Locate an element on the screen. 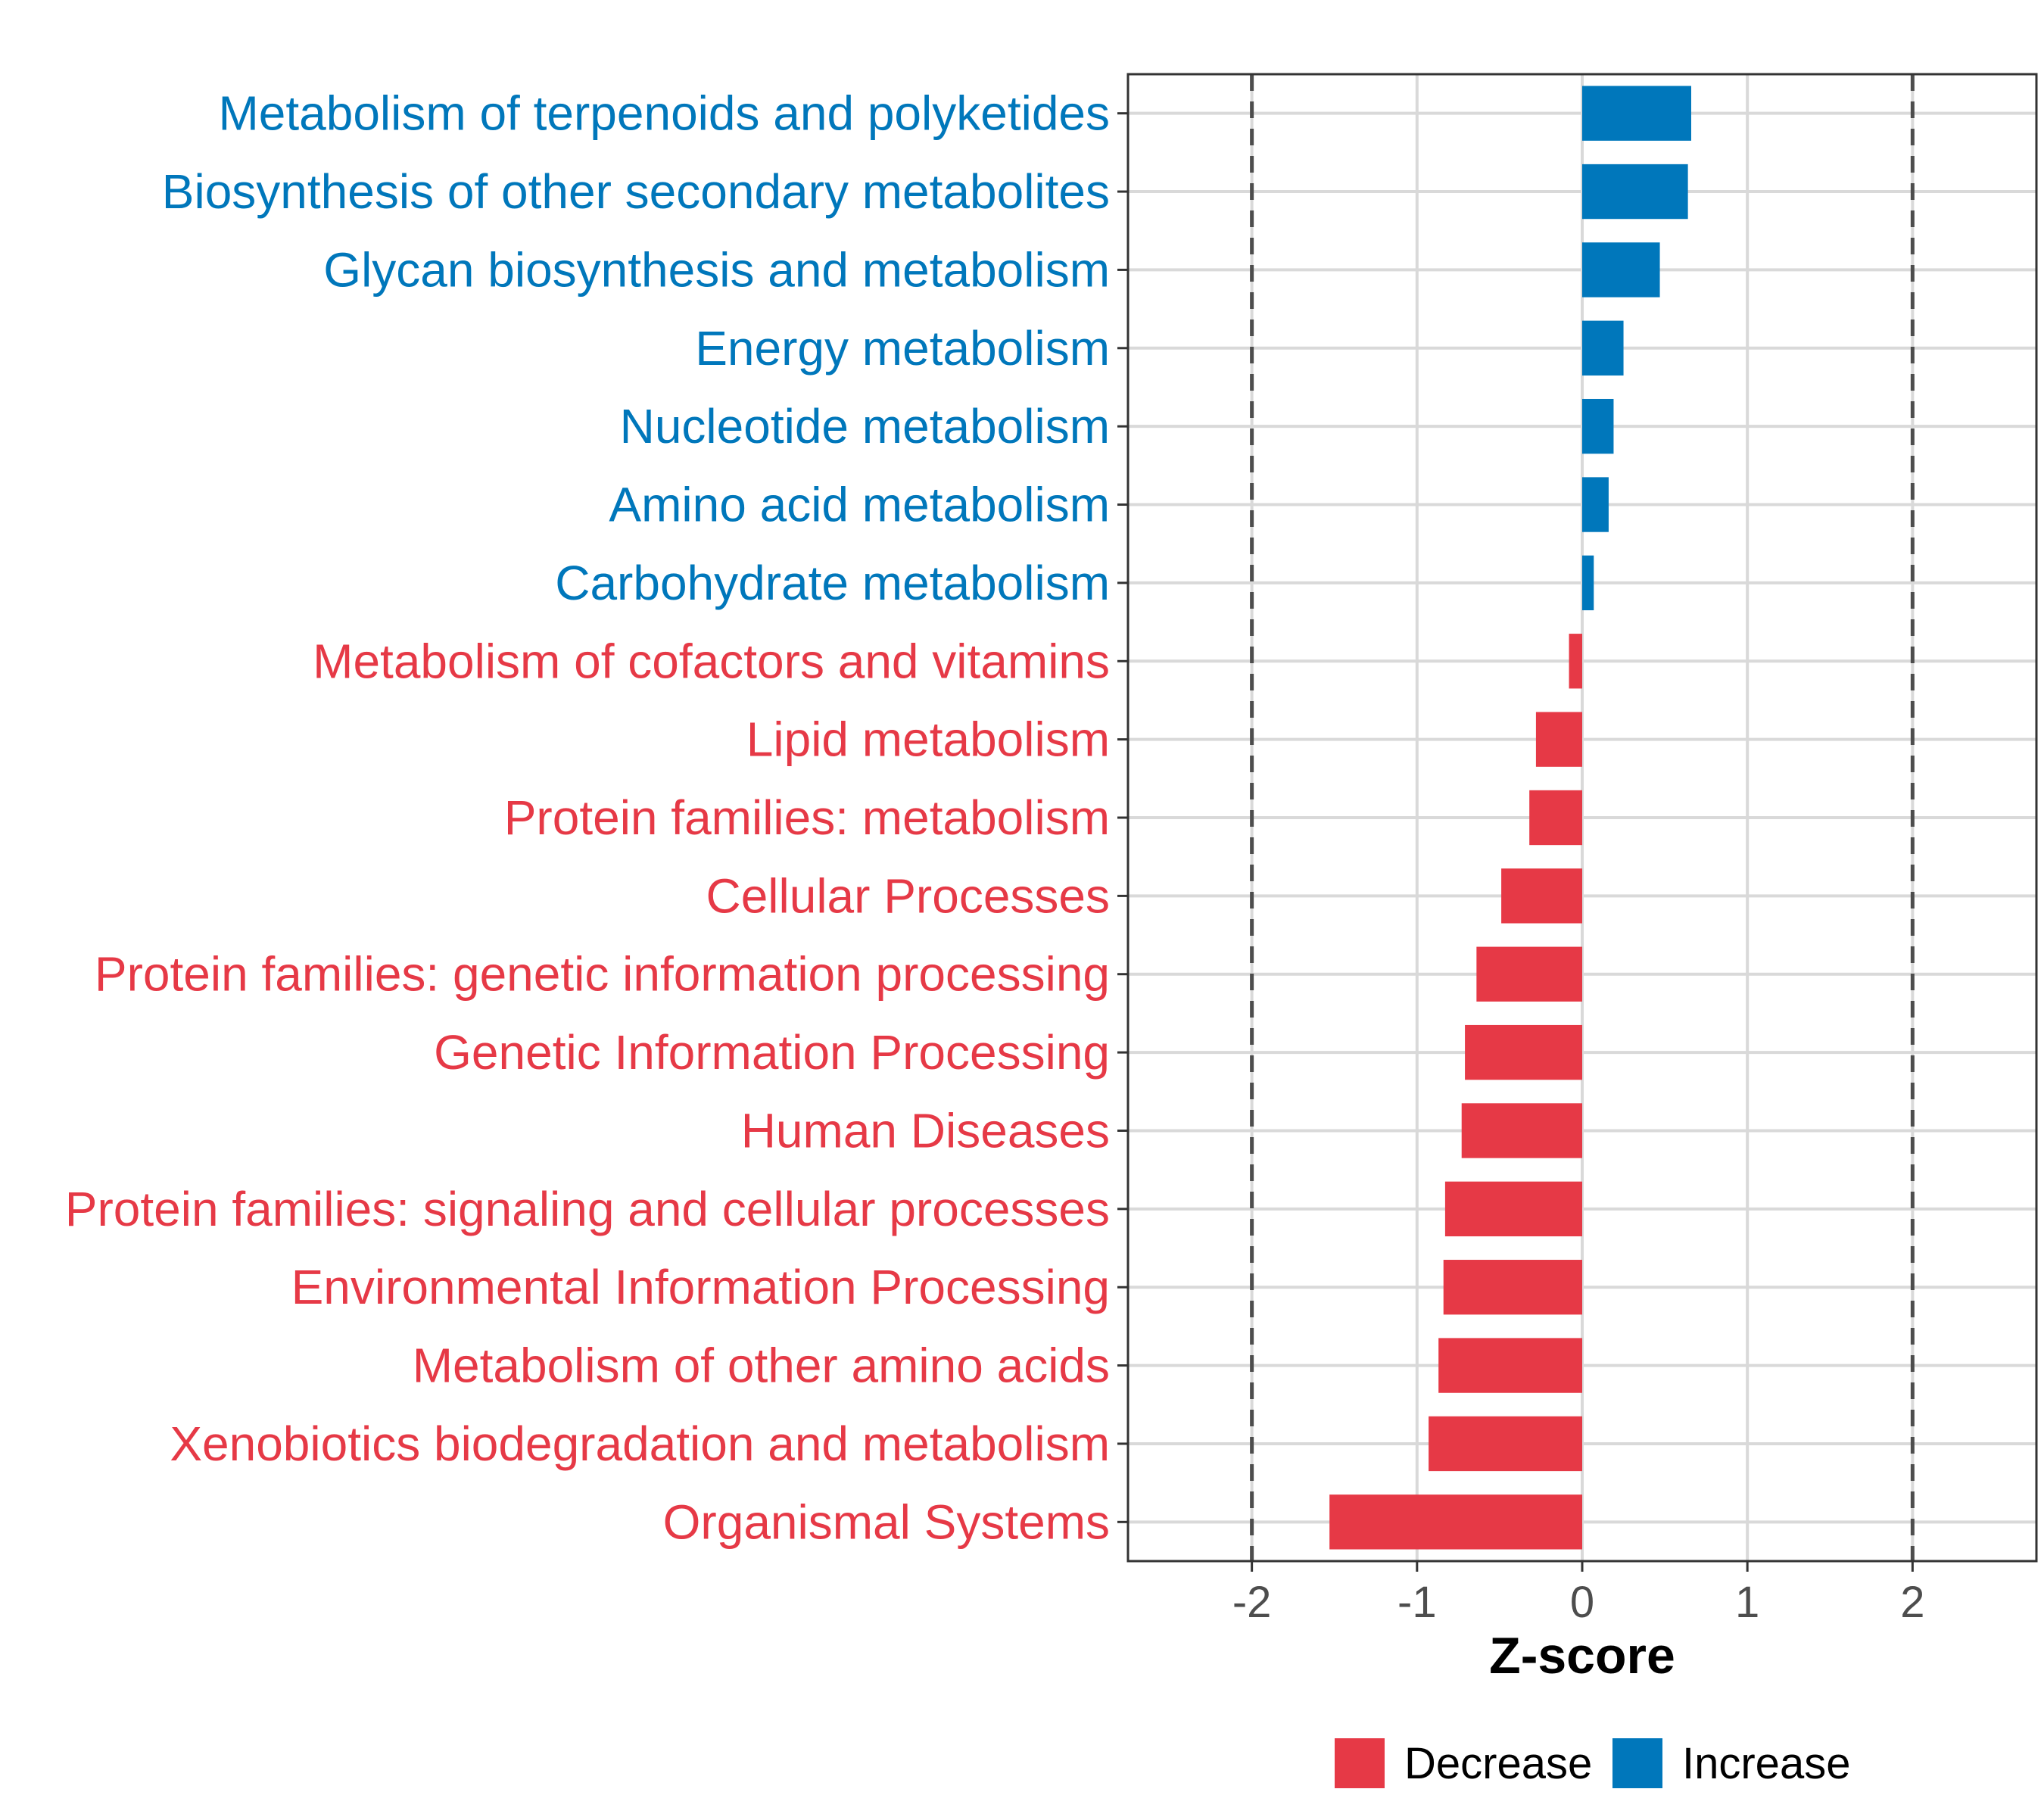 This screenshot has width=2044, height=1817. x-axis-ticks: -2 -1 0 1 2 is located at coordinates (1578, 1594).